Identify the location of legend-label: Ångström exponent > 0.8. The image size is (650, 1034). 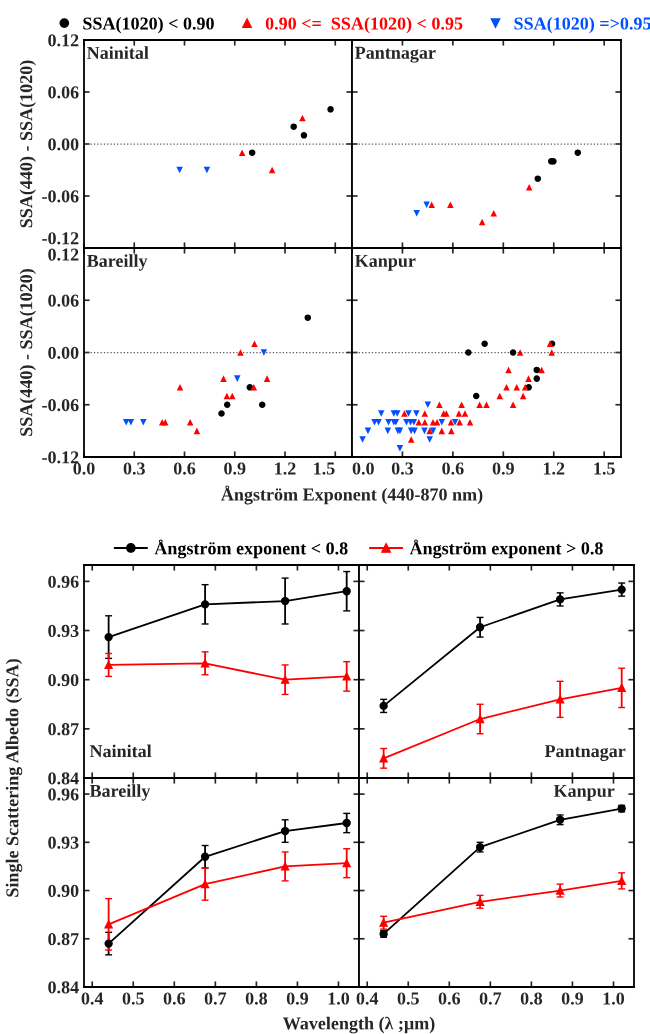
(506, 549).